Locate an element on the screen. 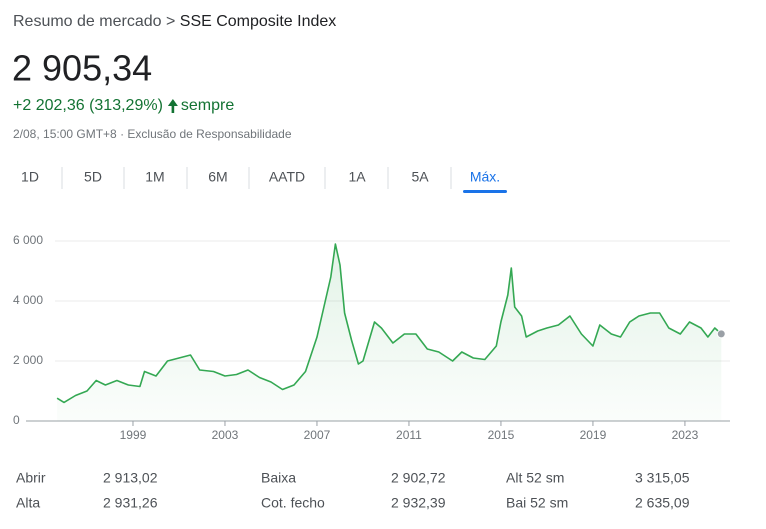 Image resolution: width=766 pixels, height=529 pixels. breadcrumb-current: SSE Composite Index is located at coordinates (258, 21).